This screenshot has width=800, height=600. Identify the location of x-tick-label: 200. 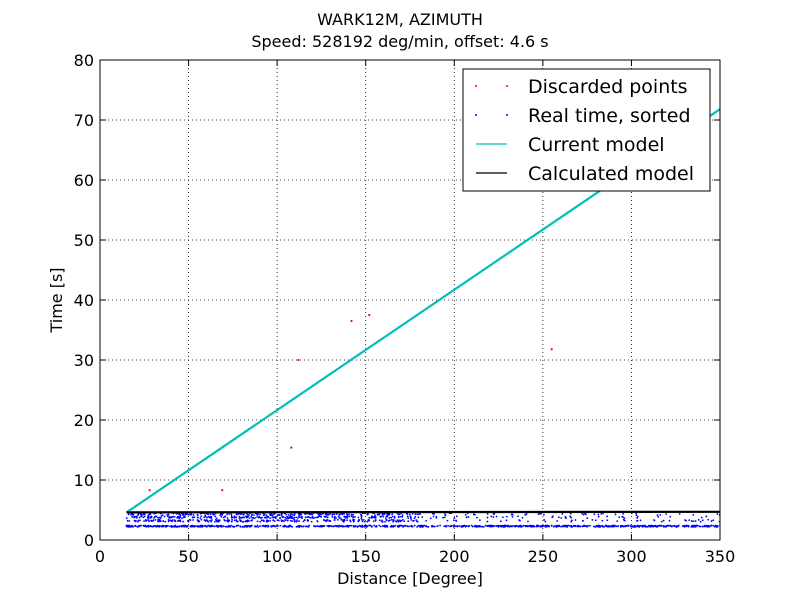
(454, 556).